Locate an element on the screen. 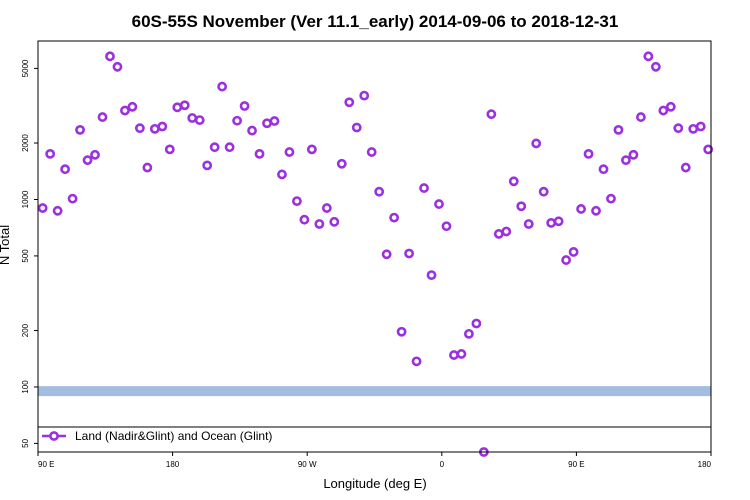 The height and width of the screenshot is (500, 750). y-tick-label-1: 100 is located at coordinates (25, 387).